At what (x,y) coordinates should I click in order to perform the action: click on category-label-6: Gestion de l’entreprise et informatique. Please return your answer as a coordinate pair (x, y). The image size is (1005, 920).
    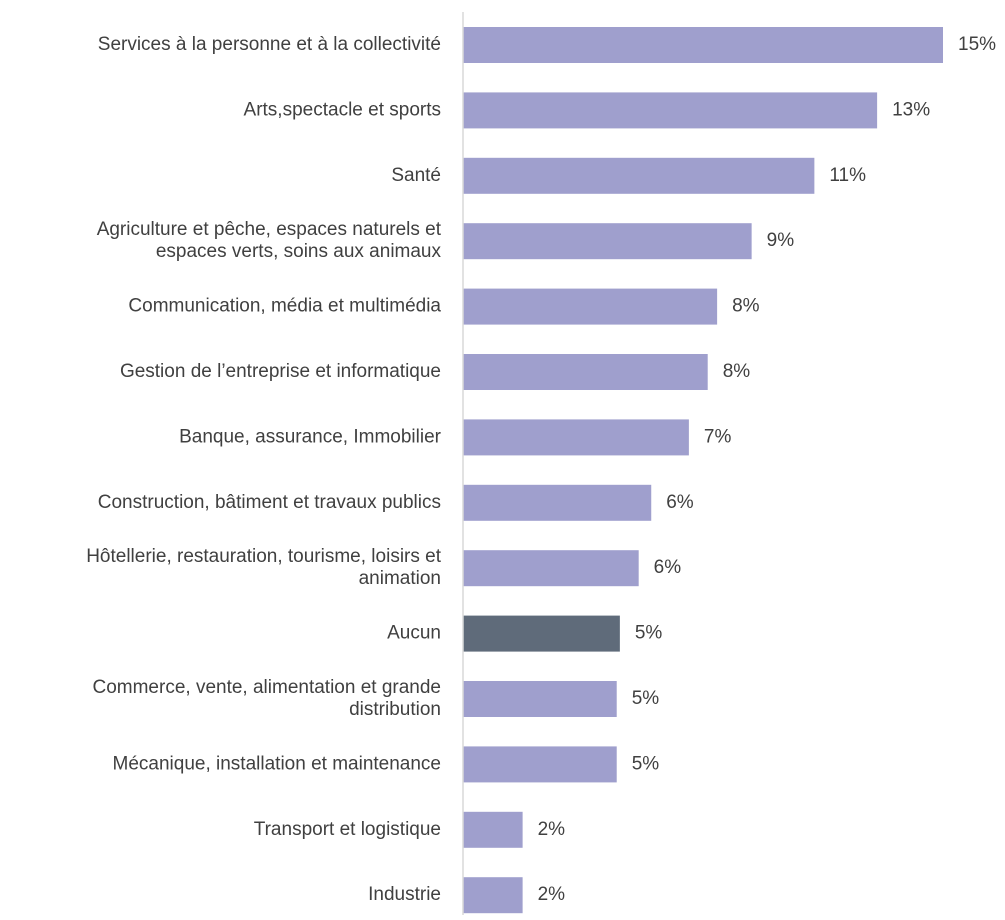
    Looking at the image, I should click on (280, 371).